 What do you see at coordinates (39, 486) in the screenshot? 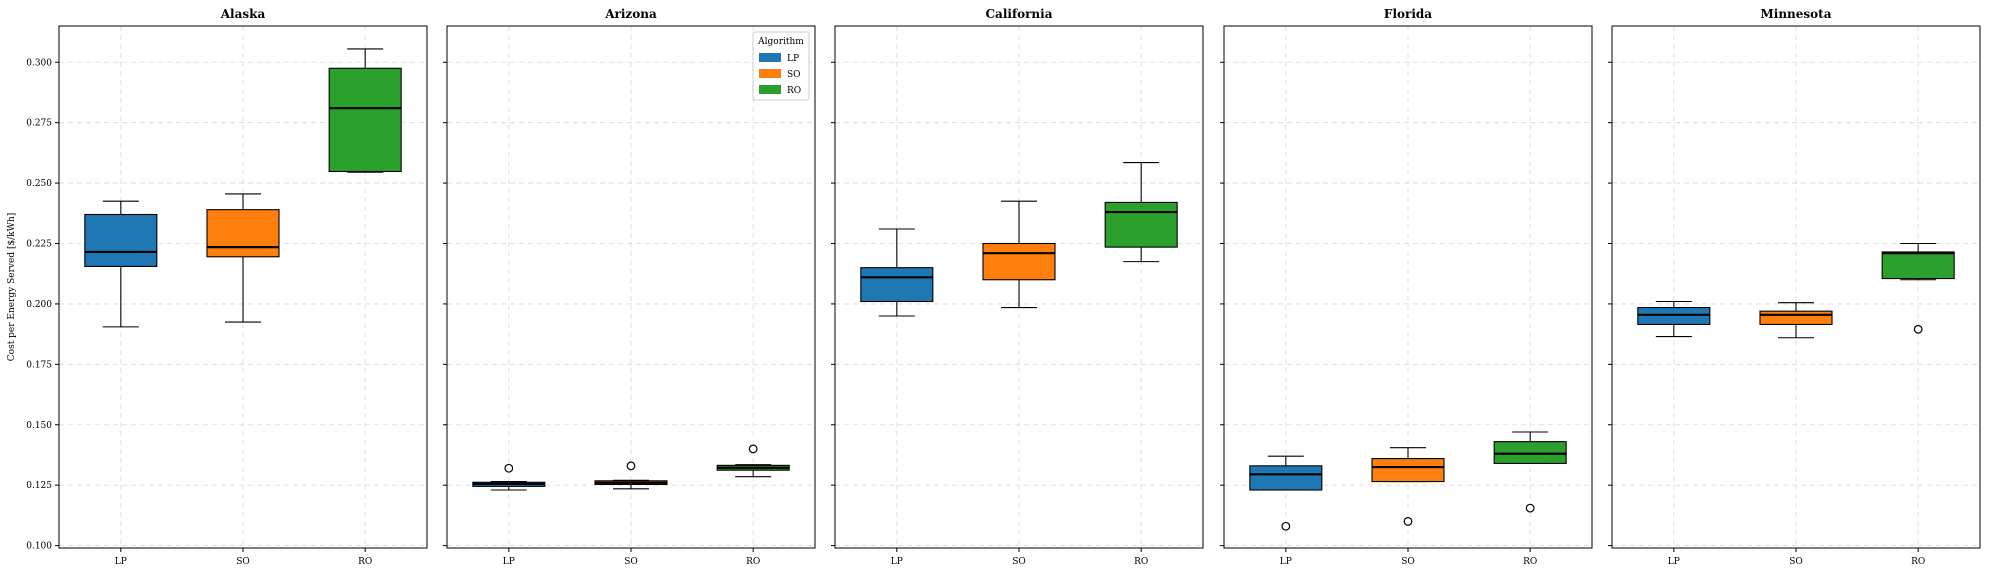
I see `y-tick-label: 0.125` at bounding box center [39, 486].